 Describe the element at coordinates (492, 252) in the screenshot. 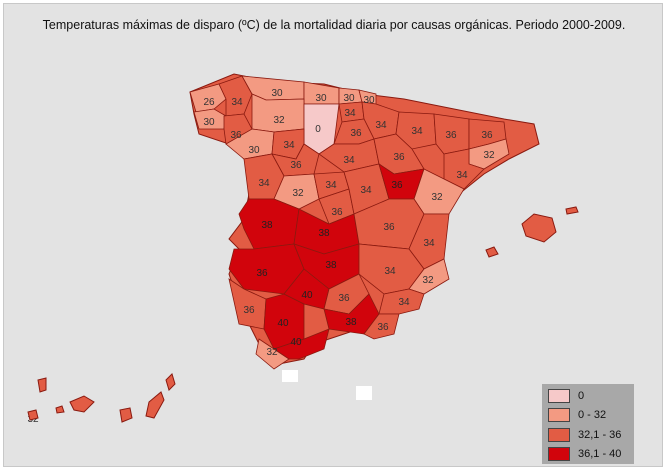

I see `balearic-ibiza` at that location.